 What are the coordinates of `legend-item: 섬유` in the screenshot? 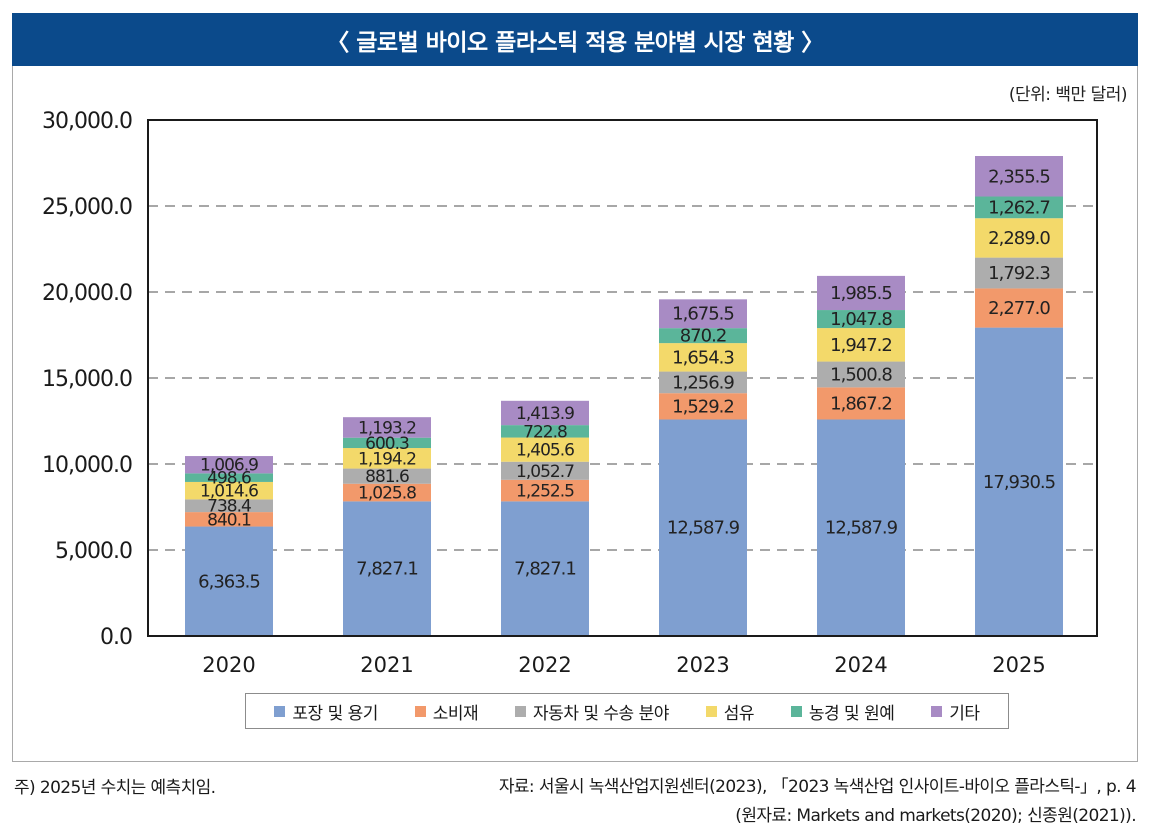 It's located at (730, 711).